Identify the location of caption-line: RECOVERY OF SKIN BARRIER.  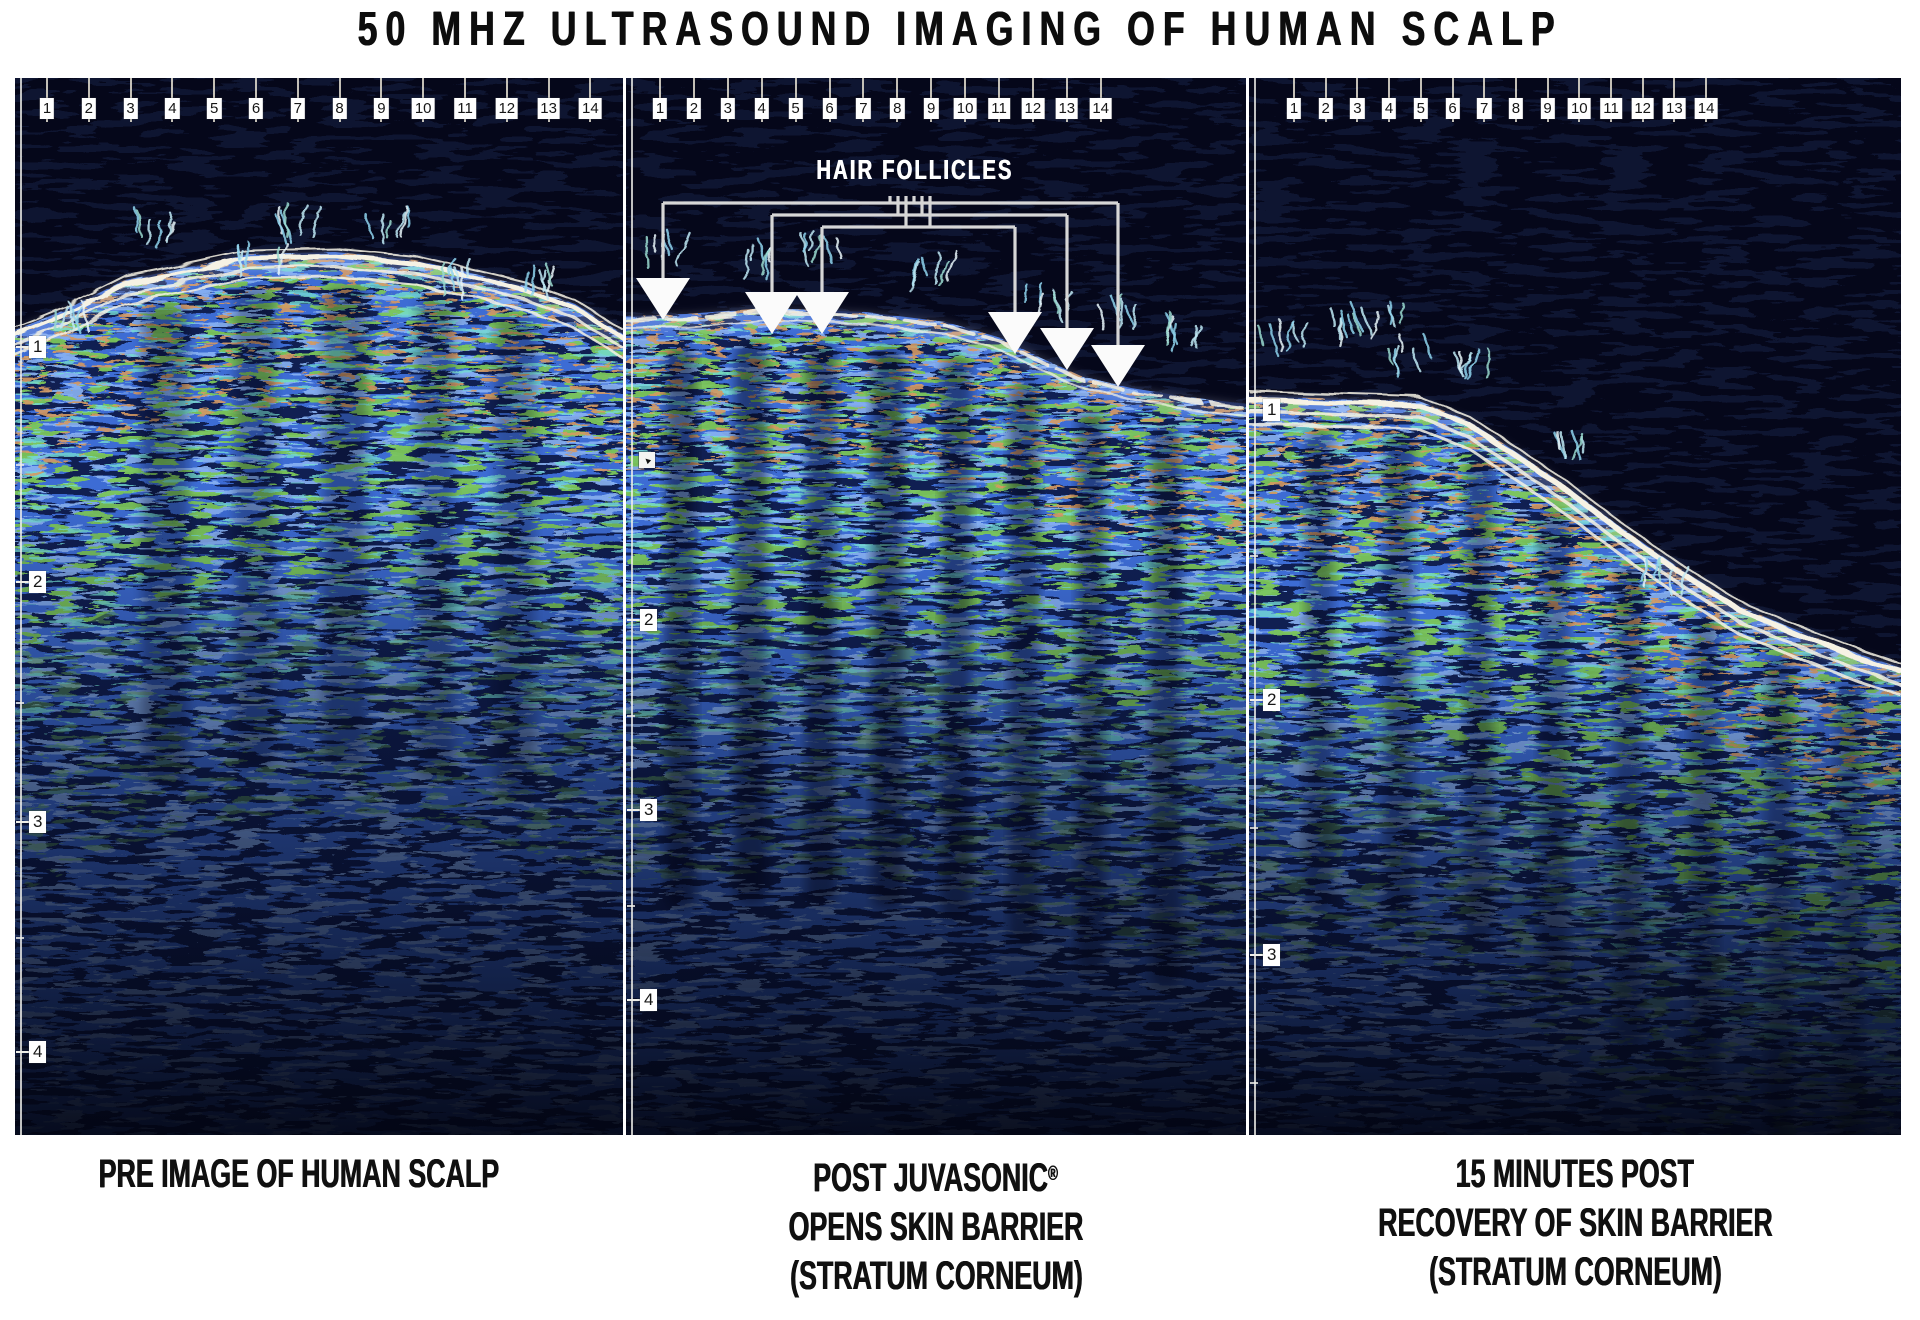
(1575, 1223).